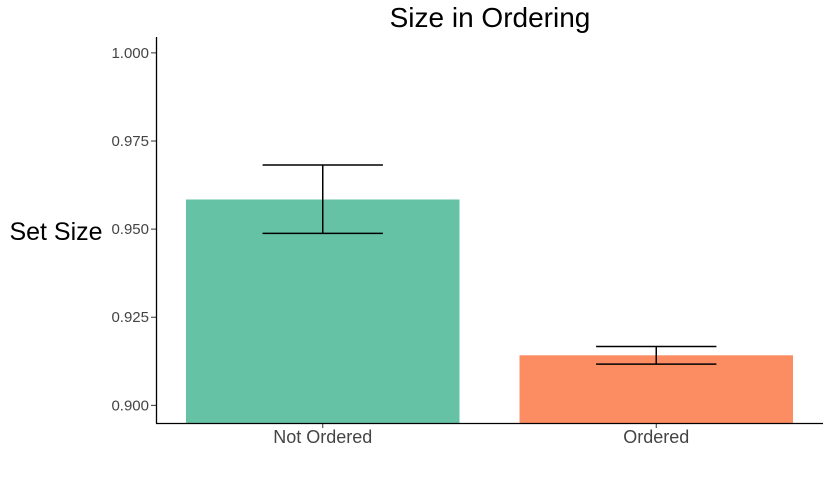  Describe the element at coordinates (656, 437) in the screenshot. I see `x-tick-label: Ordered` at that location.